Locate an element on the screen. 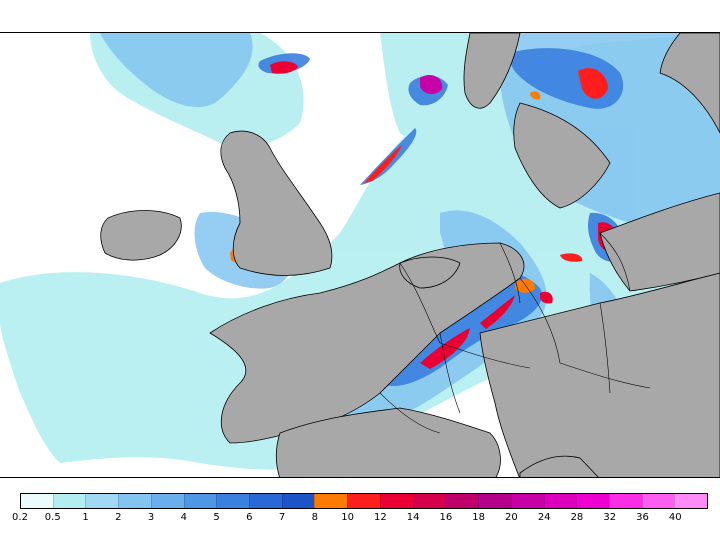  colorbar-tick-label: 2 is located at coordinates (118, 517).